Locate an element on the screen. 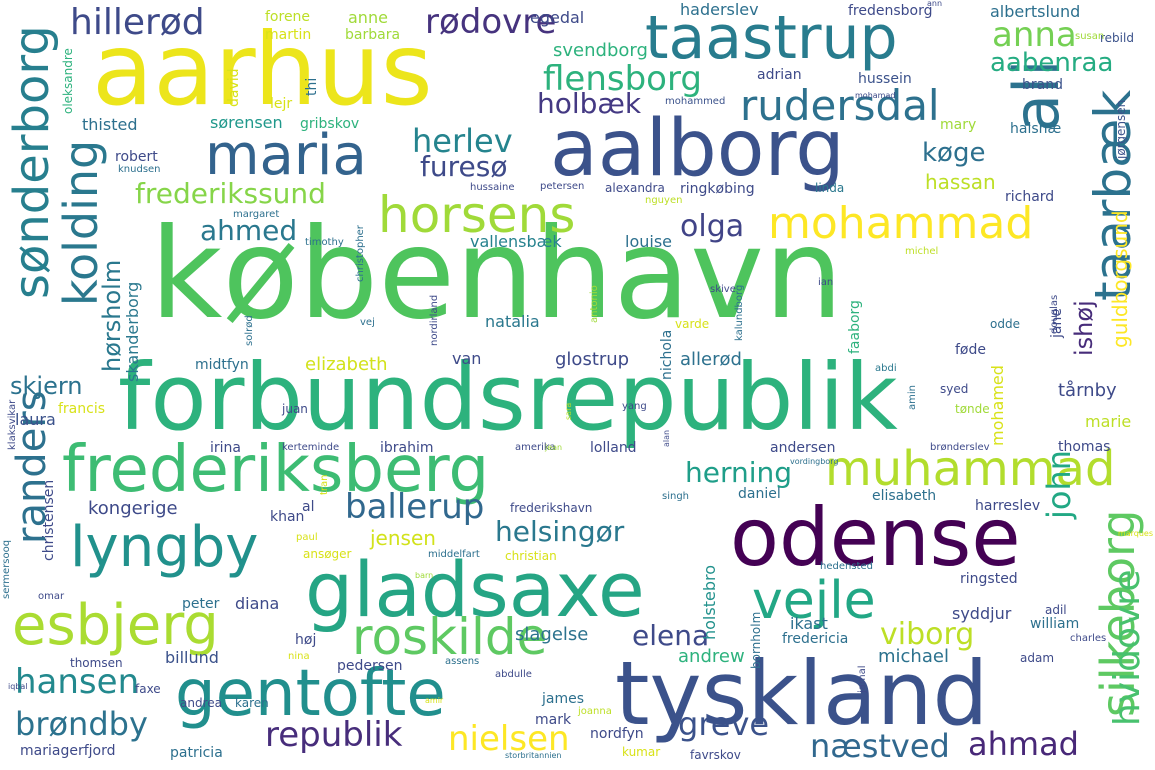 This screenshot has height=770, width=1155. cloud-word: christian is located at coordinates (531, 556).